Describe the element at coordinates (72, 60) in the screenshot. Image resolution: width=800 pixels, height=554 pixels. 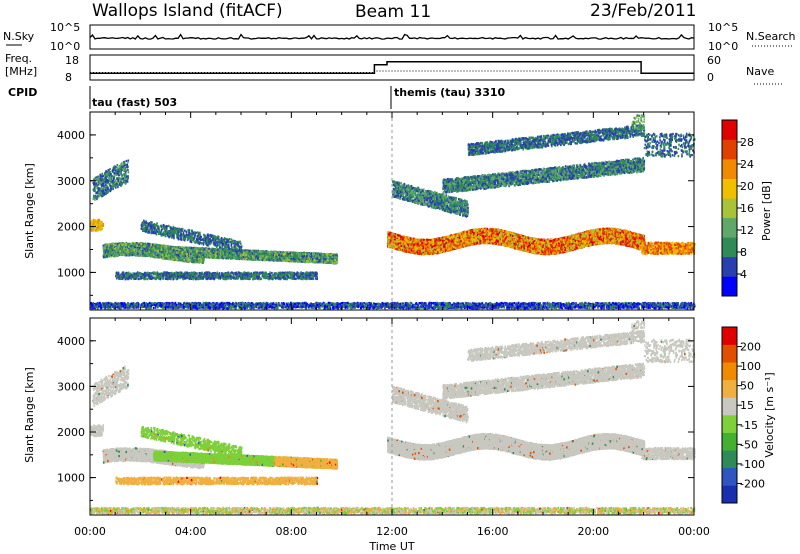
I see `freq-top-tick: 18` at that location.